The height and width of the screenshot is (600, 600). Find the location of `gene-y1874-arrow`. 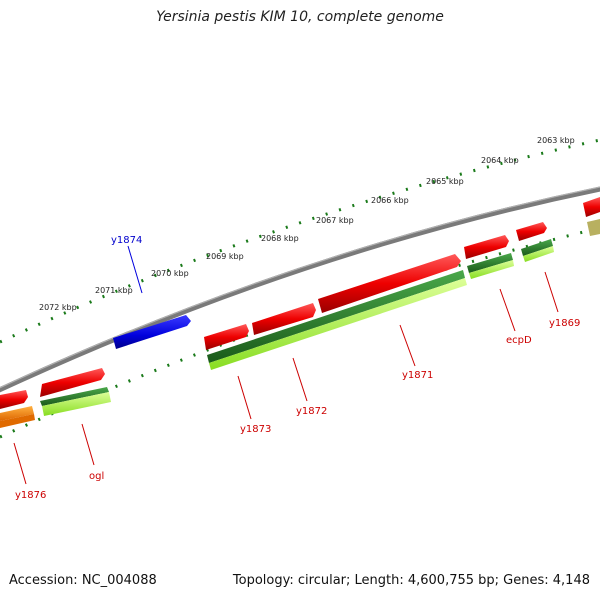

gene-y1874-arrow is located at coordinates (152, 332).